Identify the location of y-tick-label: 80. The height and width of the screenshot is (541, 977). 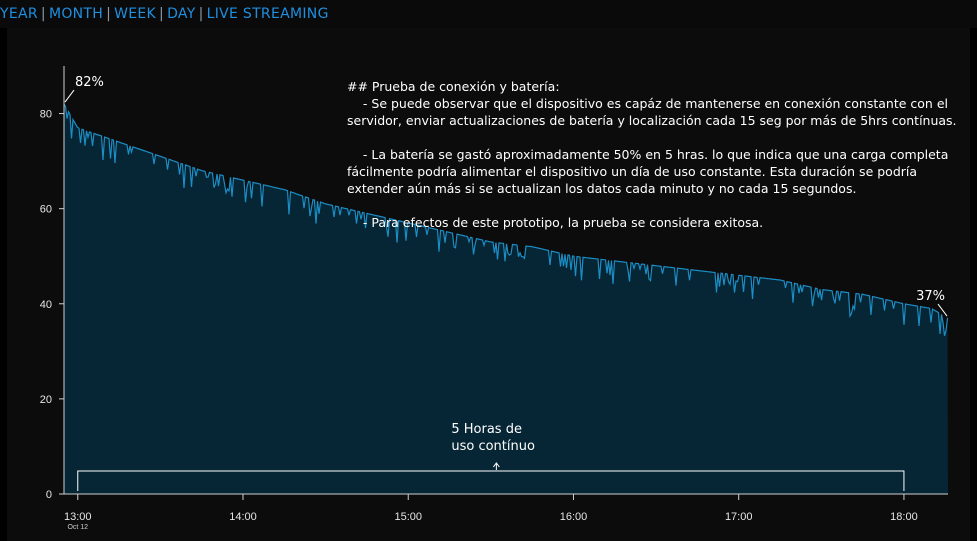
(46, 115).